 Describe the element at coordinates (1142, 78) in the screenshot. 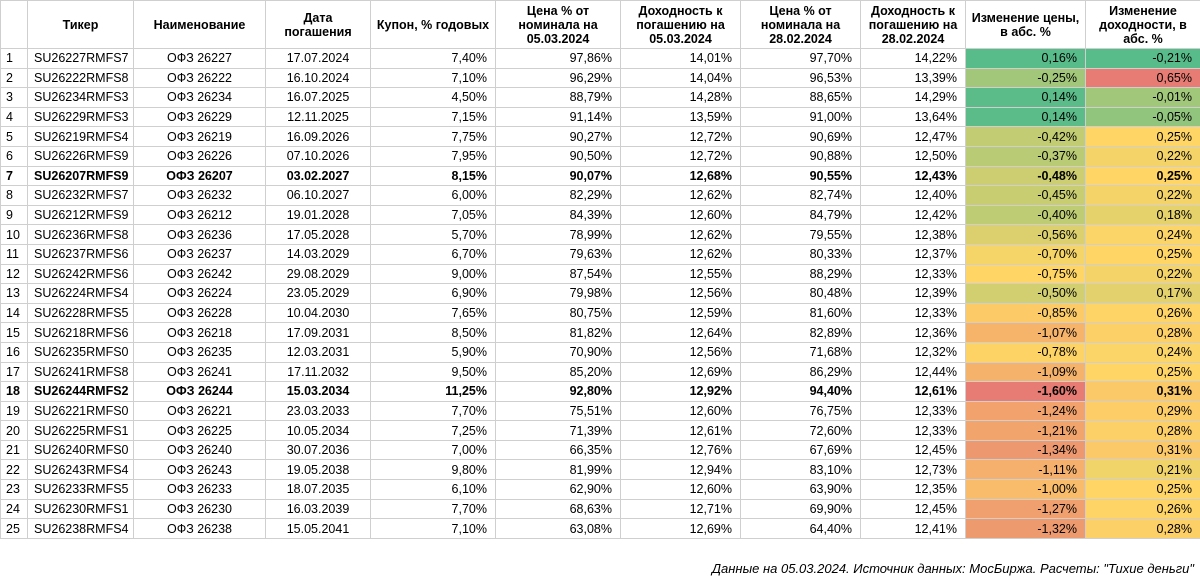

I see `table-cell: 0,65%` at that location.